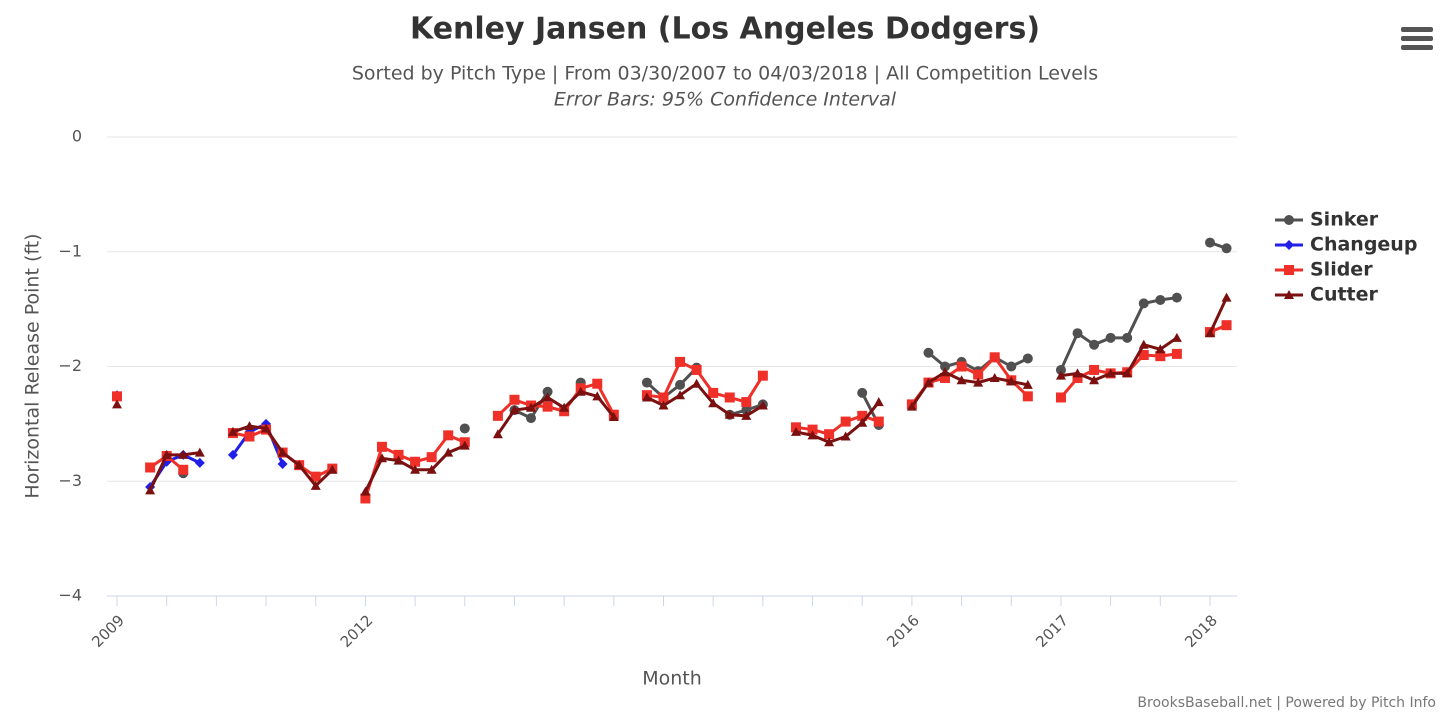 Image resolution: width=1454 pixels, height=718 pixels. Describe the element at coordinates (1344, 220) in the screenshot. I see `legend-label: Sinker` at that location.